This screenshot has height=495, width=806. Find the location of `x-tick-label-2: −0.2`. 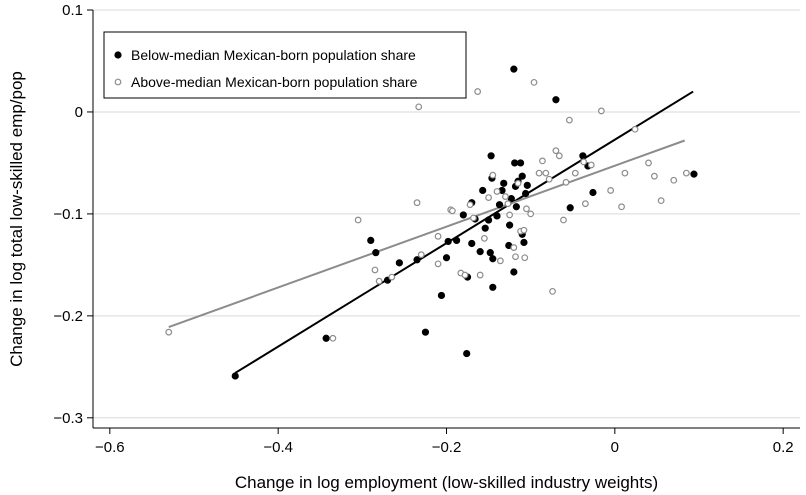

x-tick-label-2: −0.2 is located at coordinates (447, 447).